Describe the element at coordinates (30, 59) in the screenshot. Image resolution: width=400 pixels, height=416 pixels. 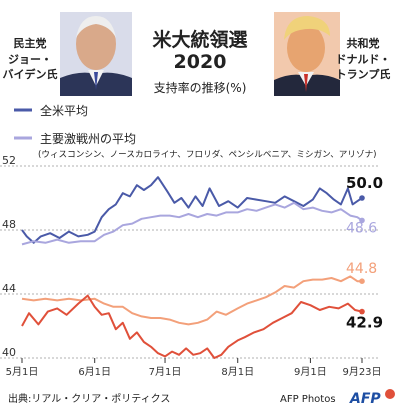
I see `biden-name-line1: ジョー・` at that location.